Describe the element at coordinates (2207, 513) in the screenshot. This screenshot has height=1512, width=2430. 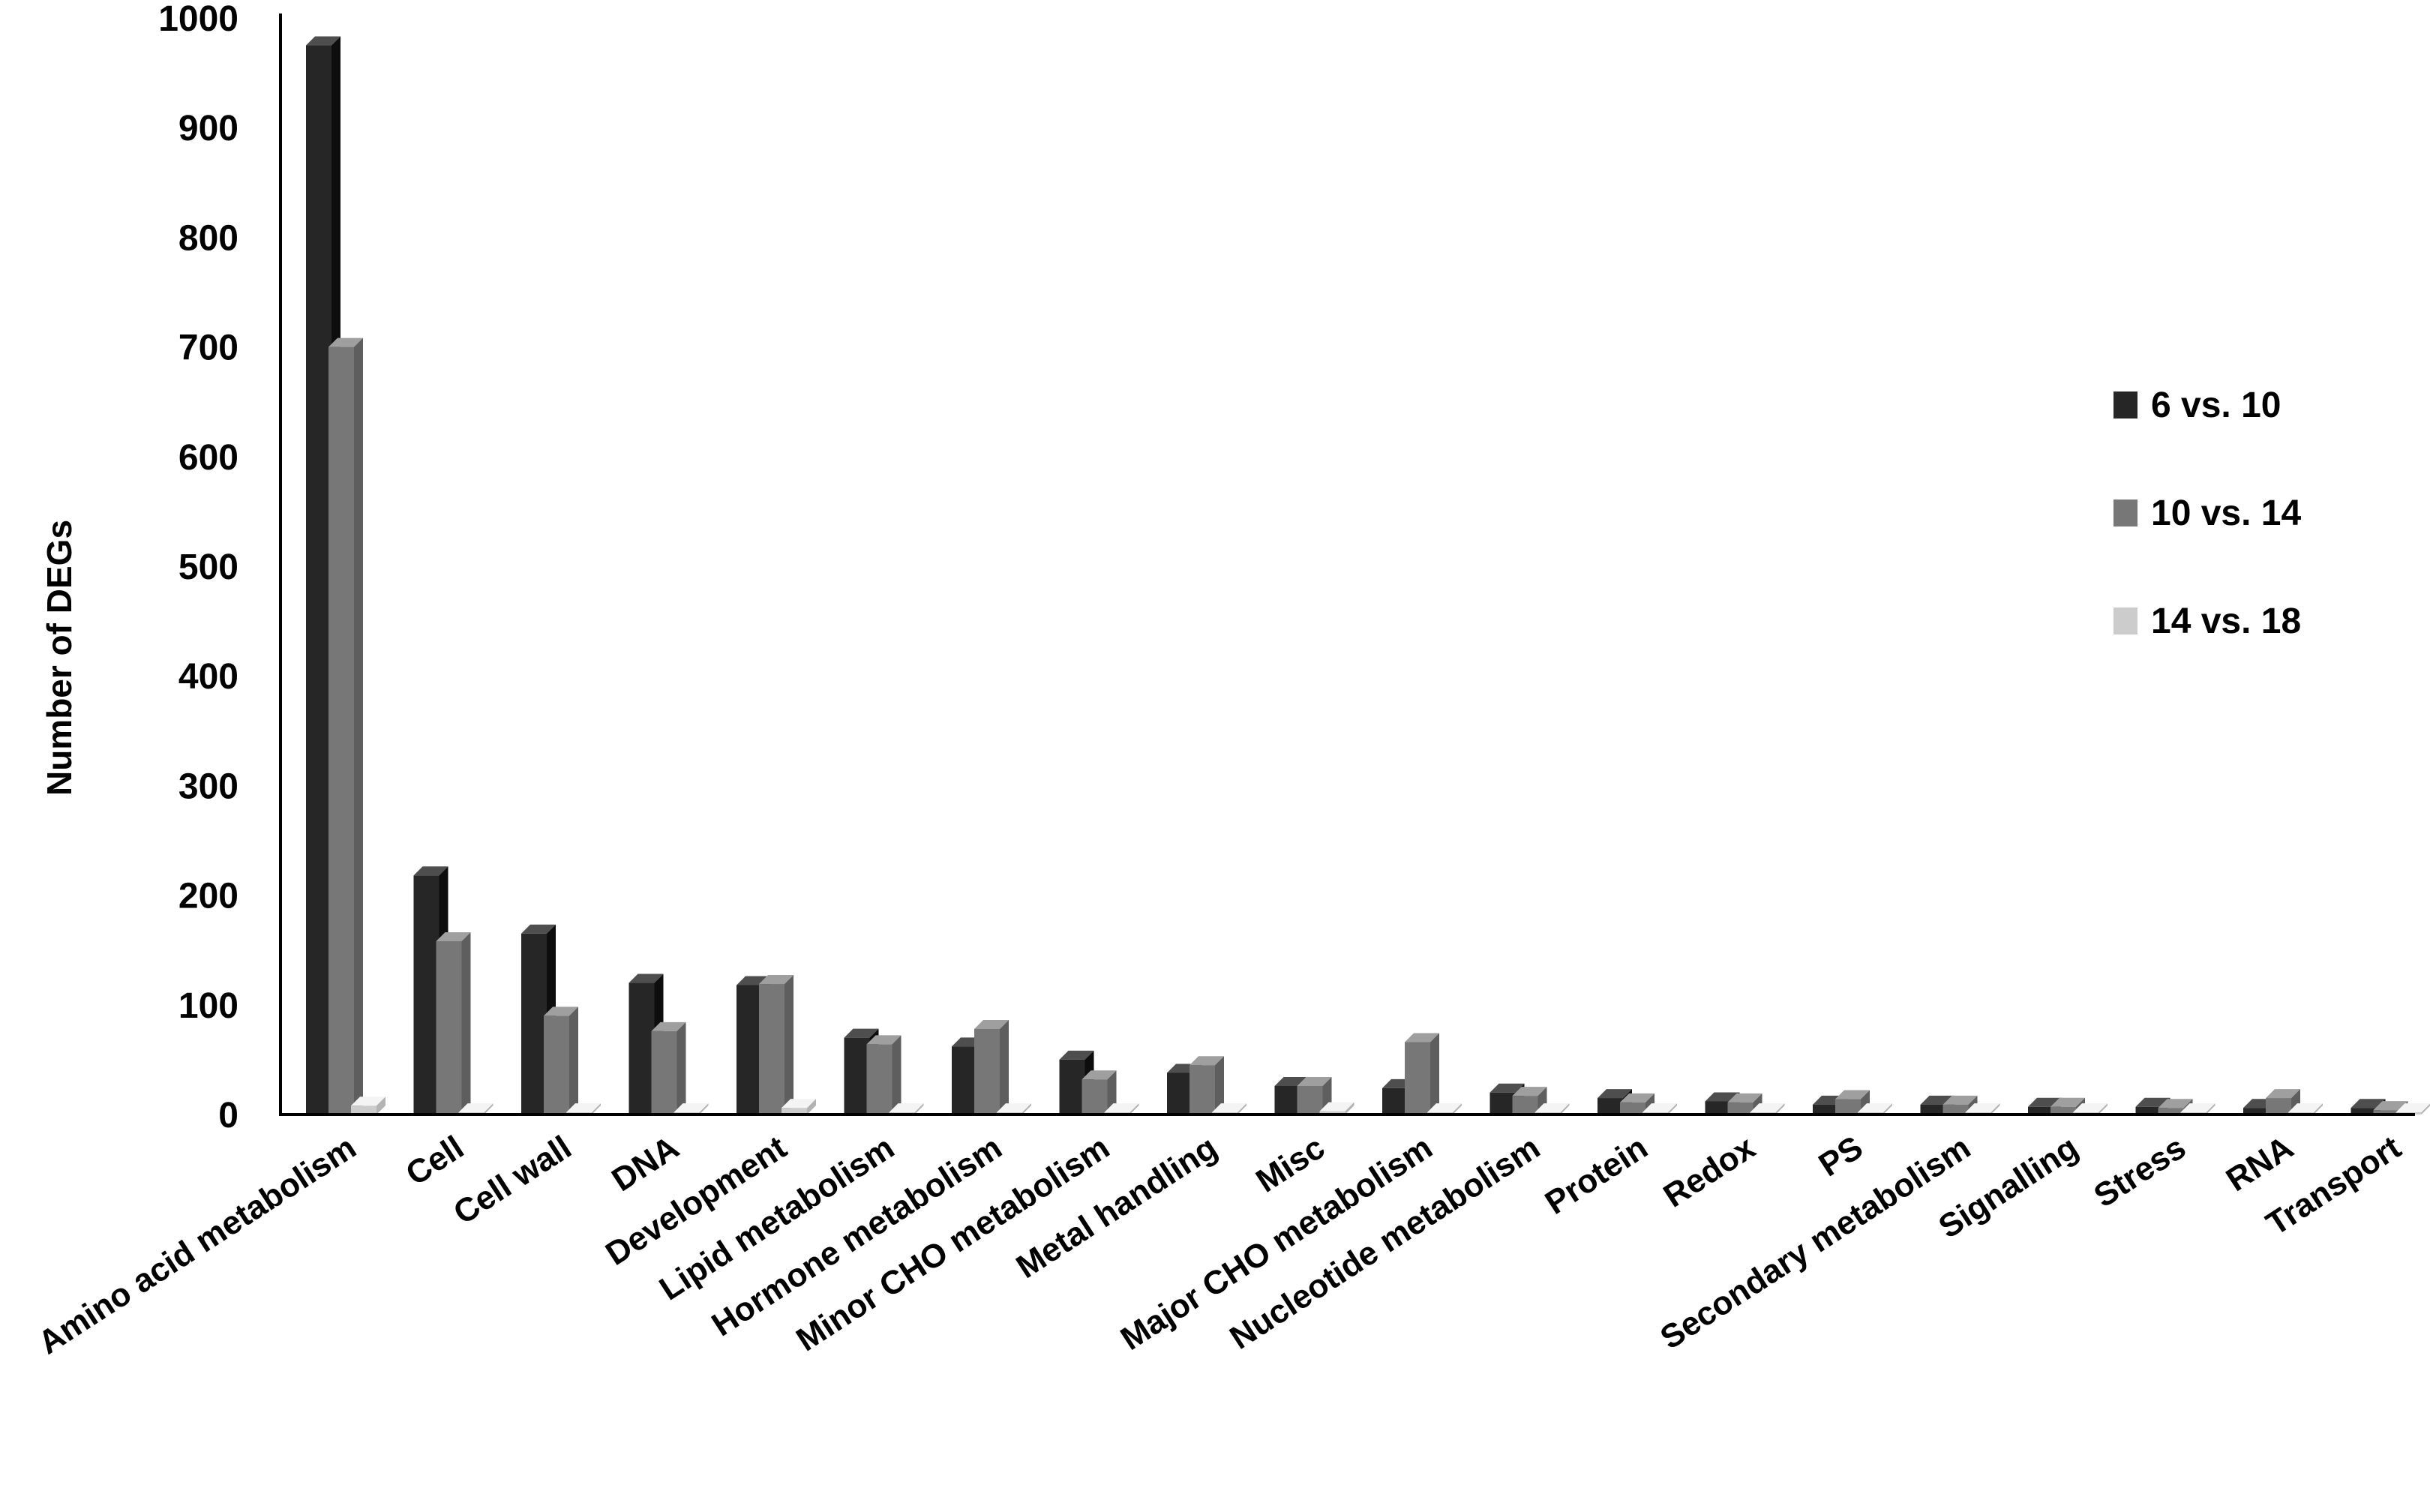
I see `legend: 6 vs. 10 10 vs. 14 14 vs. 18` at that location.